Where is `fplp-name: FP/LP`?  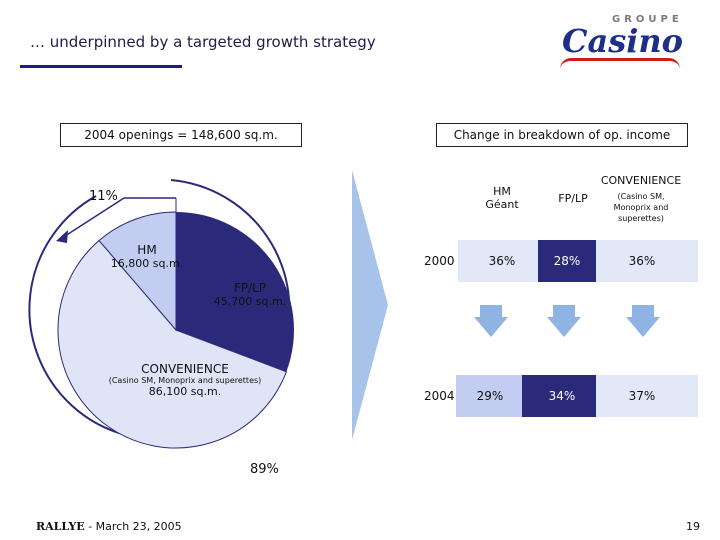
fplp-name: FP/LP is located at coordinates (250, 288).